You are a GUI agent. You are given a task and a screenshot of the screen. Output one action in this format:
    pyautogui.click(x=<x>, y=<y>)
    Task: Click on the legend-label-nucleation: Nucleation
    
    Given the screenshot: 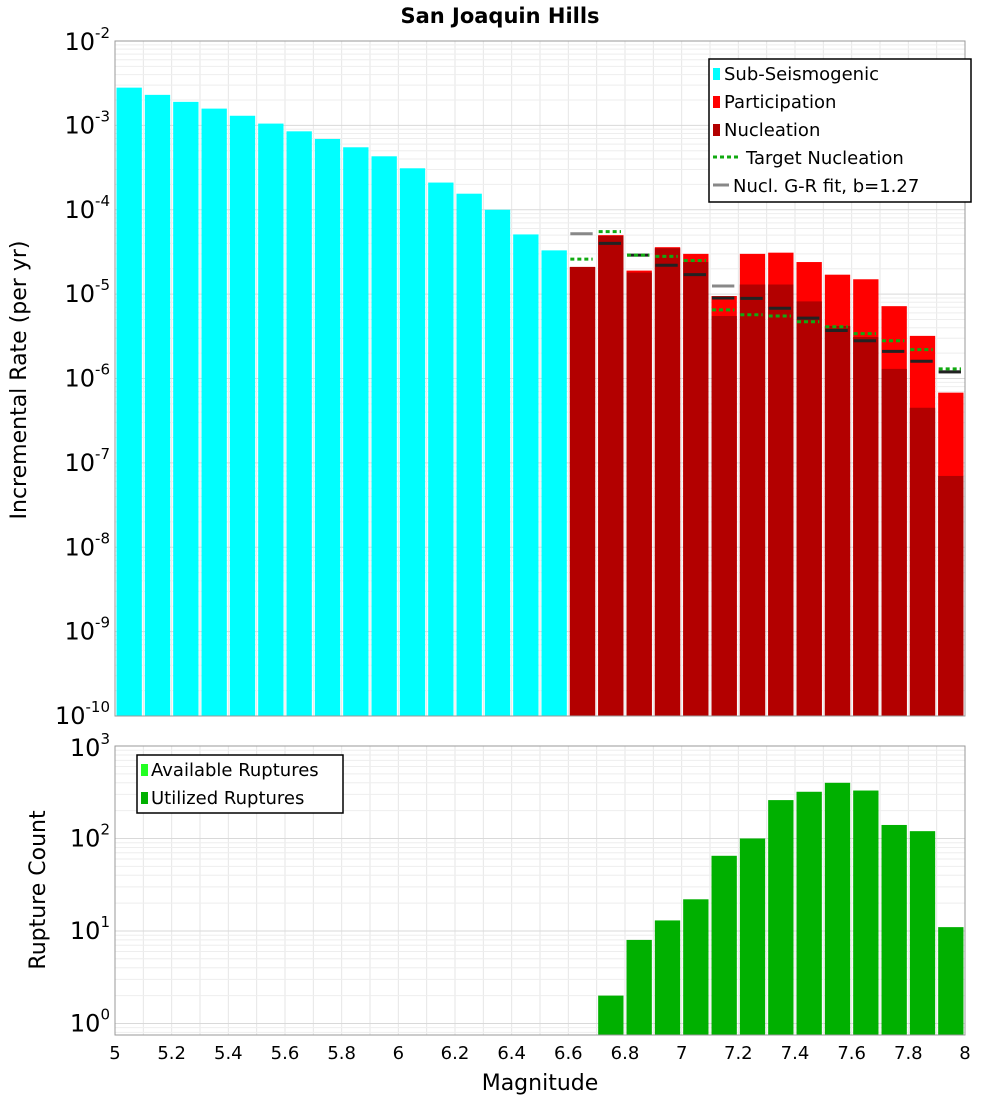 What is the action you would take?
    pyautogui.click(x=772, y=130)
    